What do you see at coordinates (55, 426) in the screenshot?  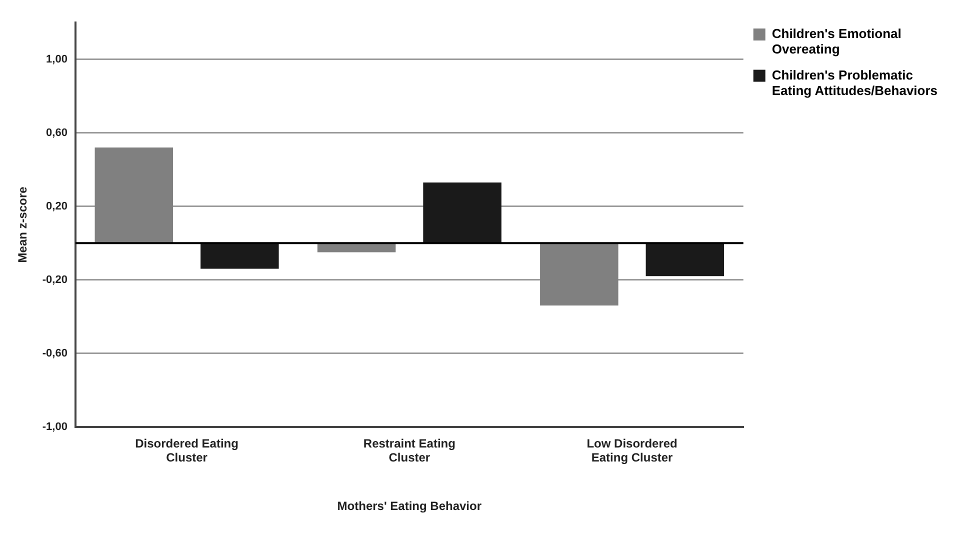 I see `y-tick-label: -1,00` at bounding box center [55, 426].